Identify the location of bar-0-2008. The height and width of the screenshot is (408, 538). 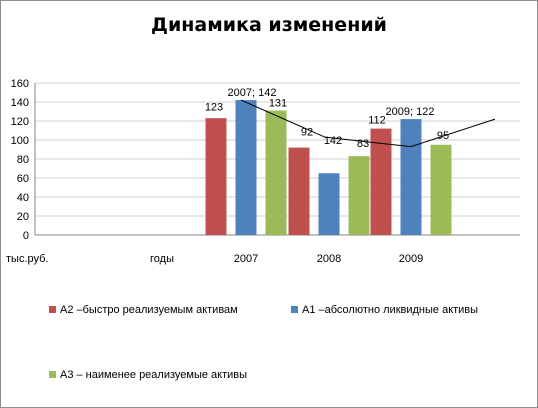
(299, 191).